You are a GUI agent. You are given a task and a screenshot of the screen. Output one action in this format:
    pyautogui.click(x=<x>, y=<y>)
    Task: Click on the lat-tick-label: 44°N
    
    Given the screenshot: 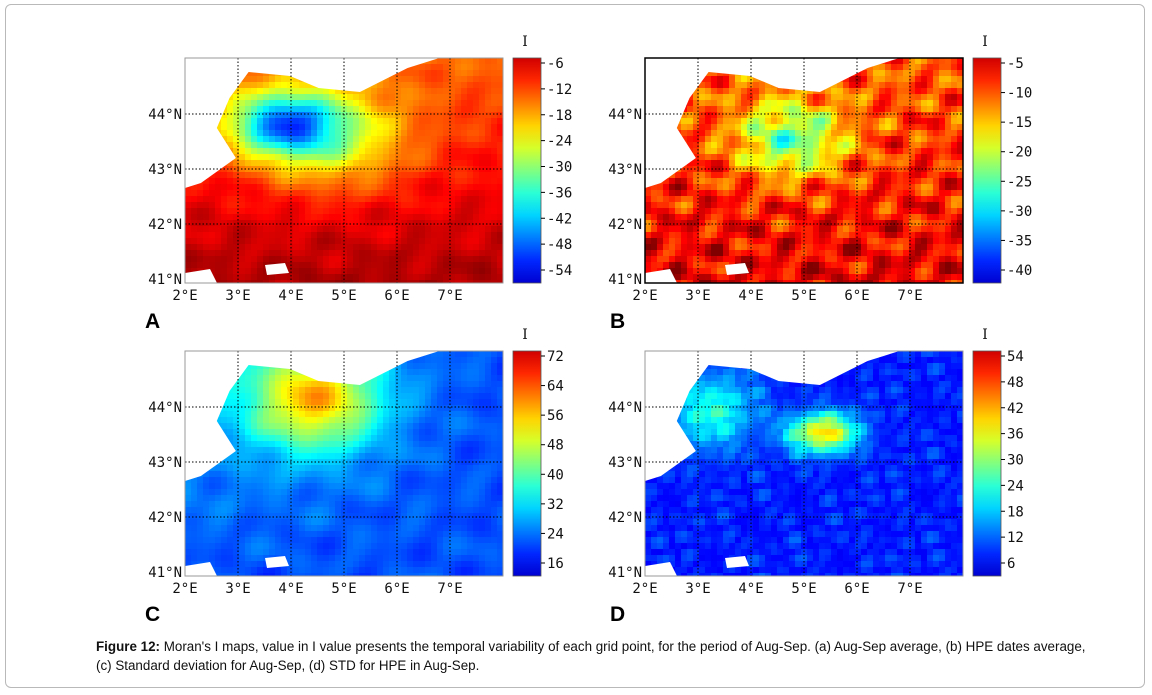 What is the action you would take?
    pyautogui.click(x=165, y=115)
    